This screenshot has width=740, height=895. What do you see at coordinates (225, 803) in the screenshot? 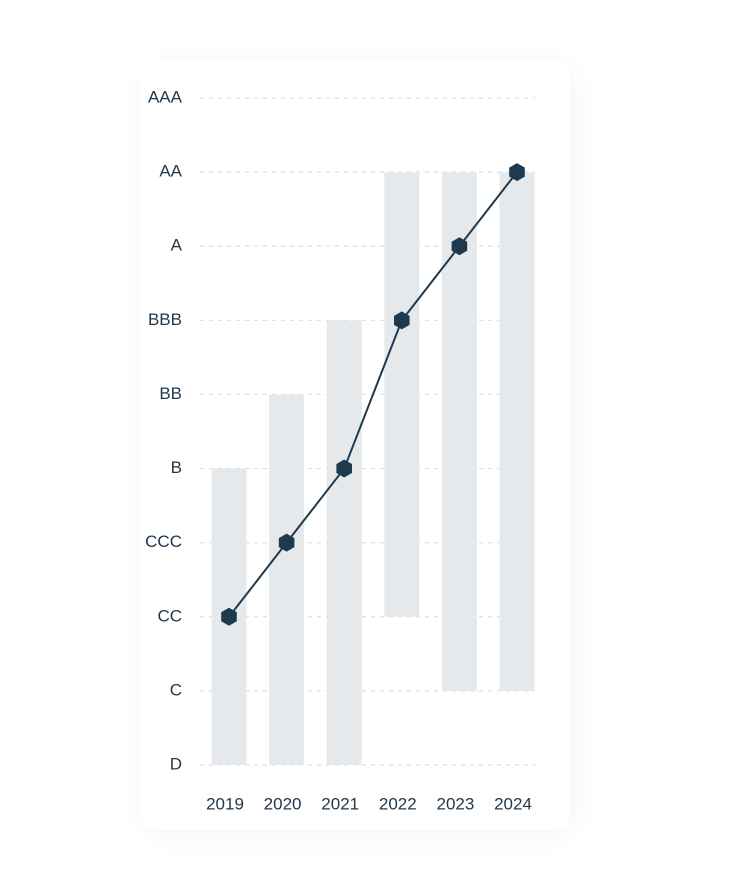
I see `x-tick-label: 2019` at bounding box center [225, 803].